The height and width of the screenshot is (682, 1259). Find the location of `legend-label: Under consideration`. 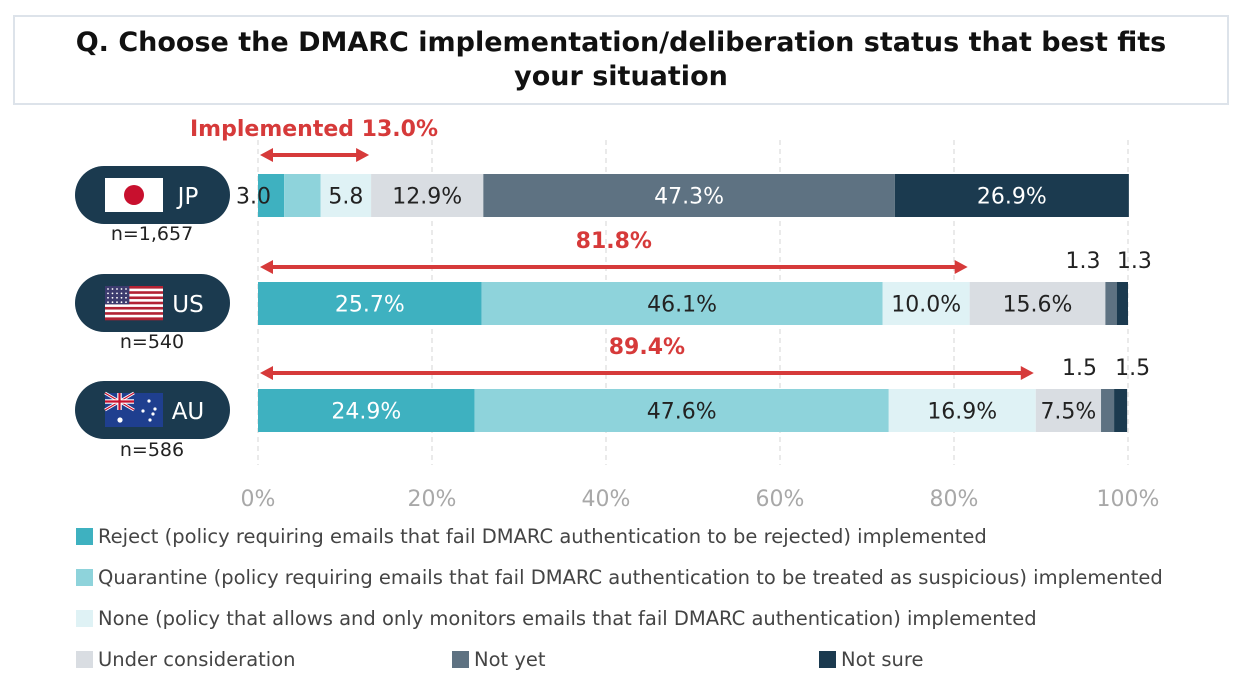

legend-label: Under consideration is located at coordinates (197, 659).